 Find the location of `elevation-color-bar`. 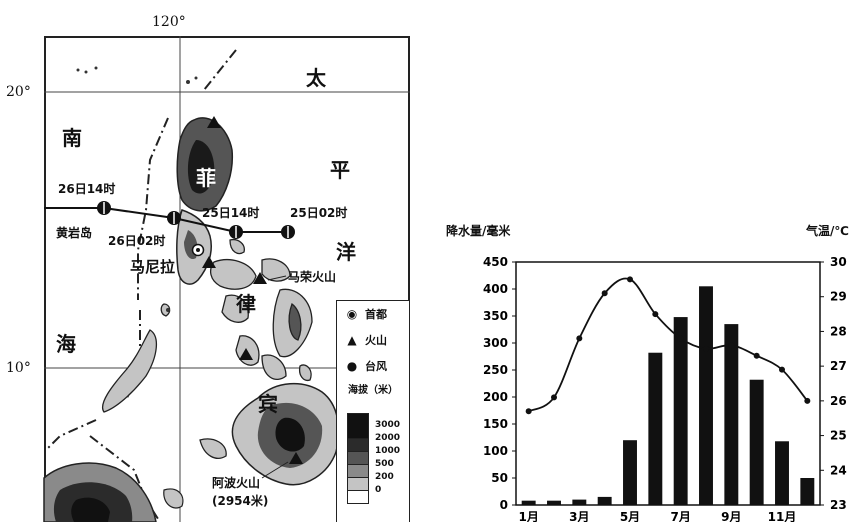

elevation-color-bar is located at coordinates (358, 458).